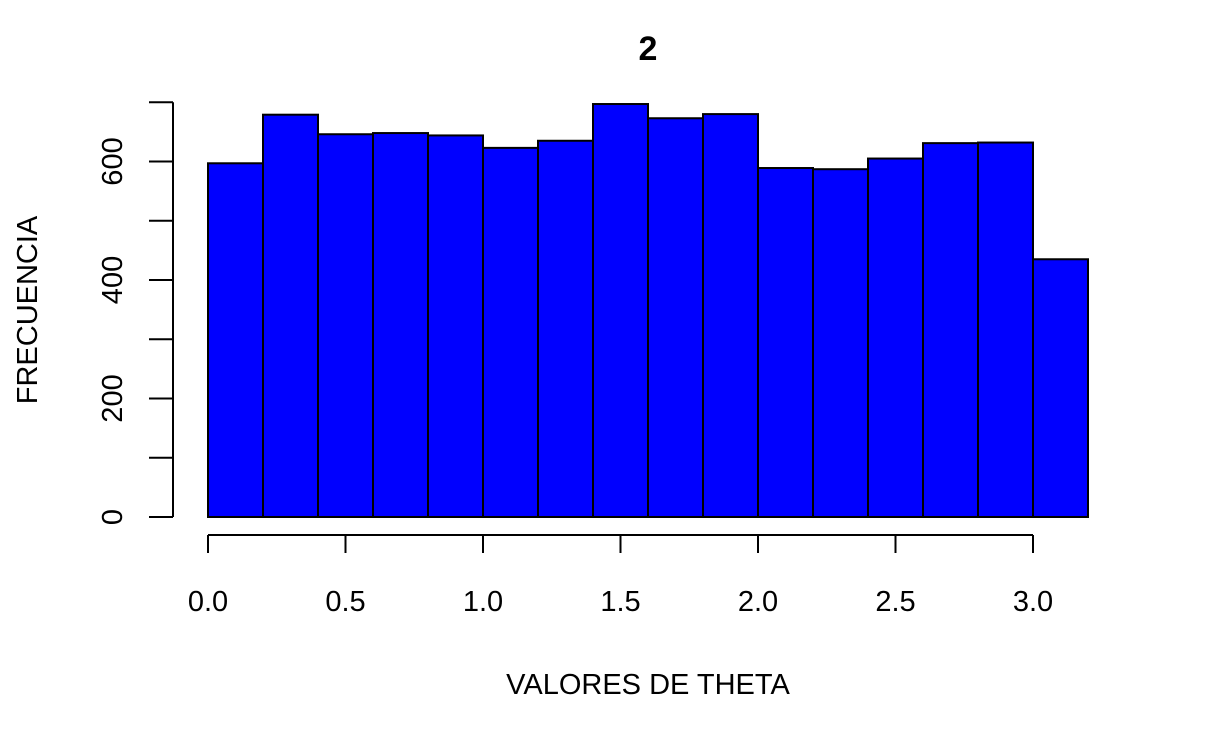 The width and height of the screenshot is (1212, 749). Describe the element at coordinates (113, 280) in the screenshot. I see `y-tick-label: 400` at that location.